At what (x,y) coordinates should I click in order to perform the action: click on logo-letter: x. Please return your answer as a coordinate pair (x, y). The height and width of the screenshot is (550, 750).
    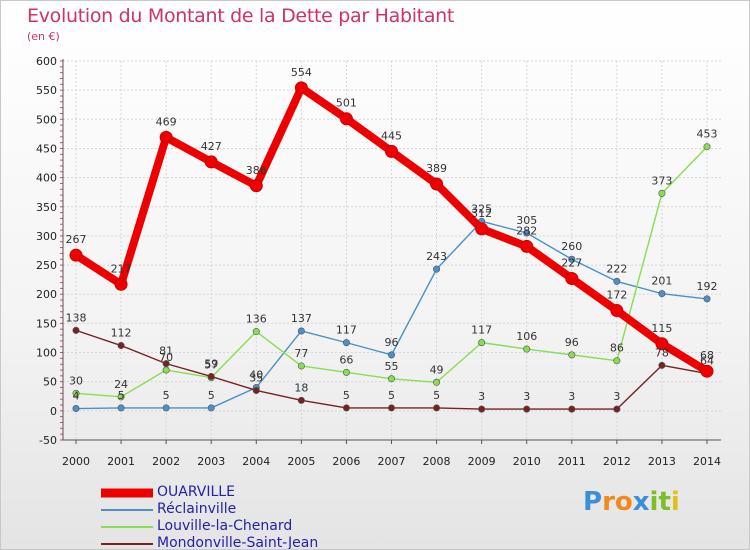
    Looking at the image, I should click on (641, 502).